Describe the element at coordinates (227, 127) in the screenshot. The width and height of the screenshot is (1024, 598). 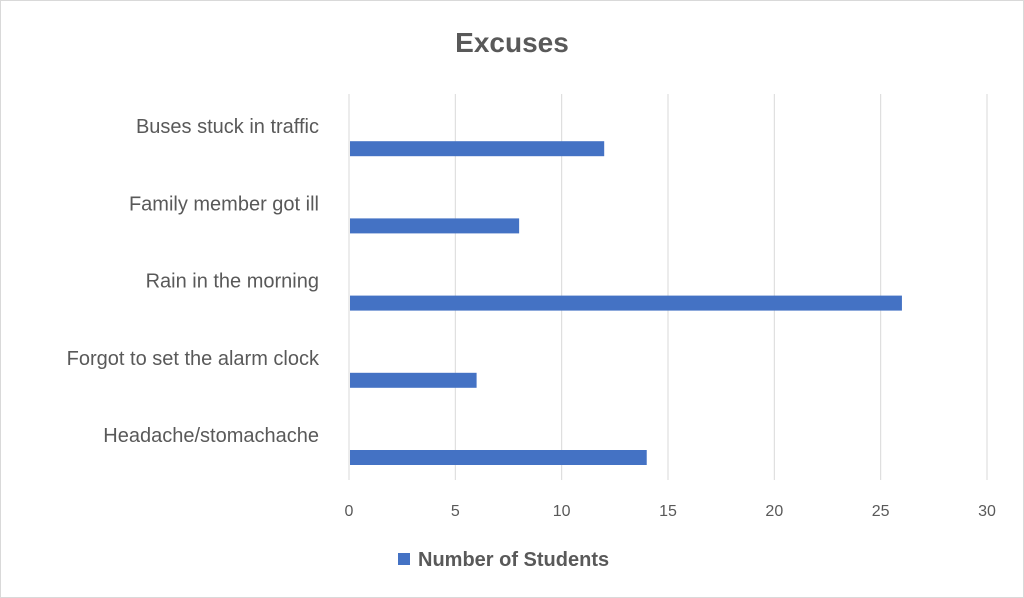
I see `category-label: Buses stuck in traffic` at that location.